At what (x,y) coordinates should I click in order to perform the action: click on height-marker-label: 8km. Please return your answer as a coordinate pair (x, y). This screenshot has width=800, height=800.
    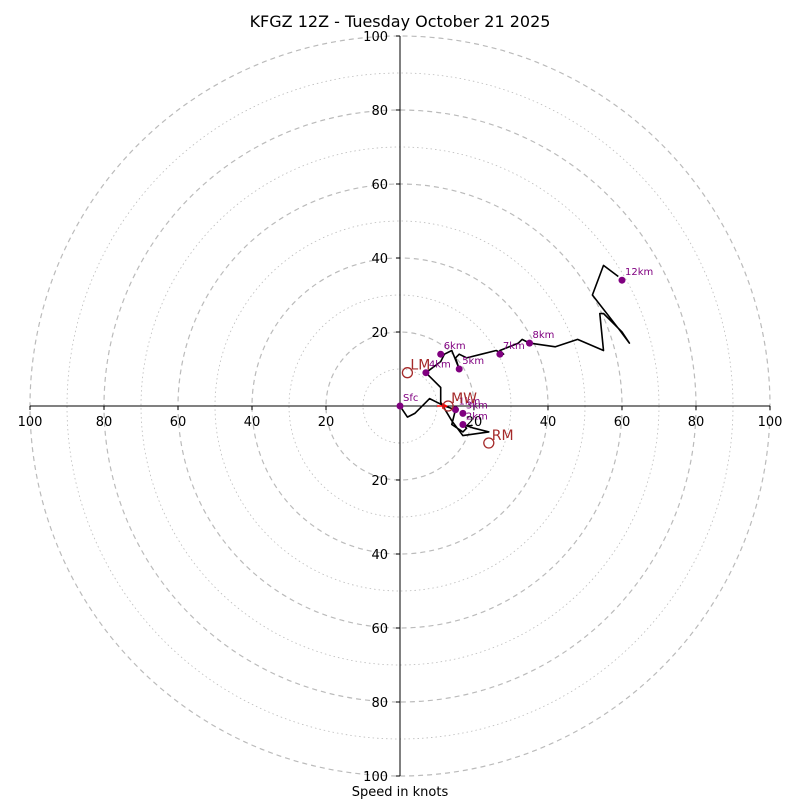
    Looking at the image, I should click on (544, 335).